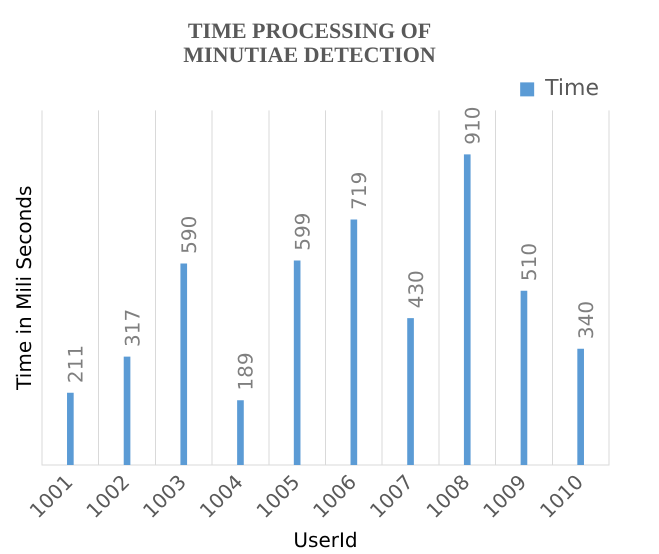  What do you see at coordinates (586, 320) in the screenshot?
I see `data-label: 340` at bounding box center [586, 320].